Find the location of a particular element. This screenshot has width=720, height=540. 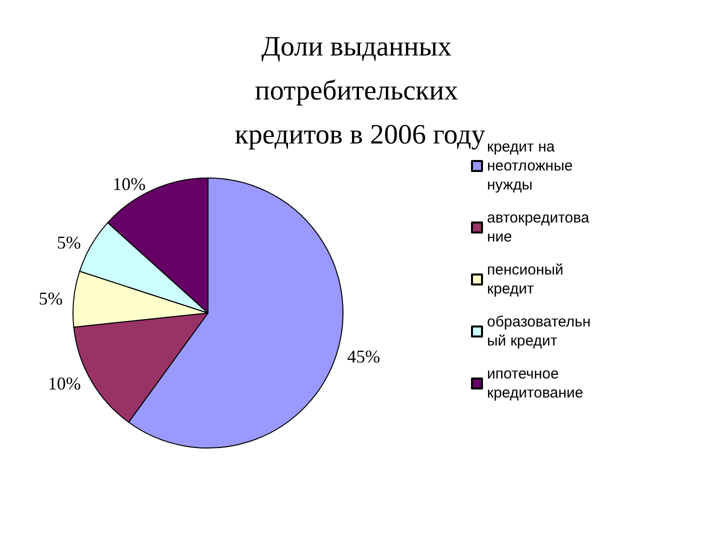

legend-label: ипотечное кредитование is located at coordinates (535, 384).